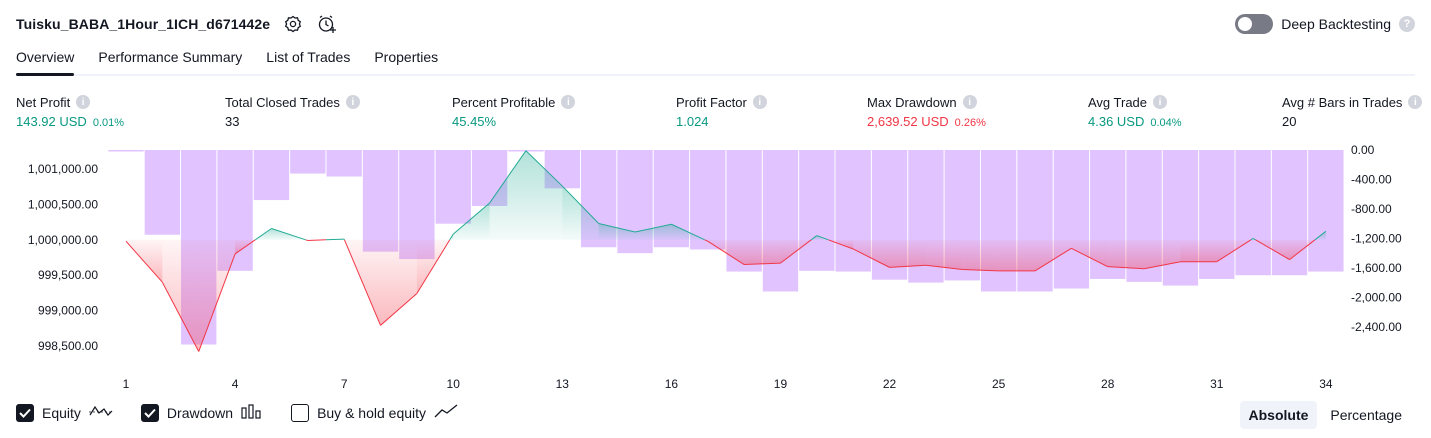  I want to click on drawdown-bars-icon, so click(252, 412).